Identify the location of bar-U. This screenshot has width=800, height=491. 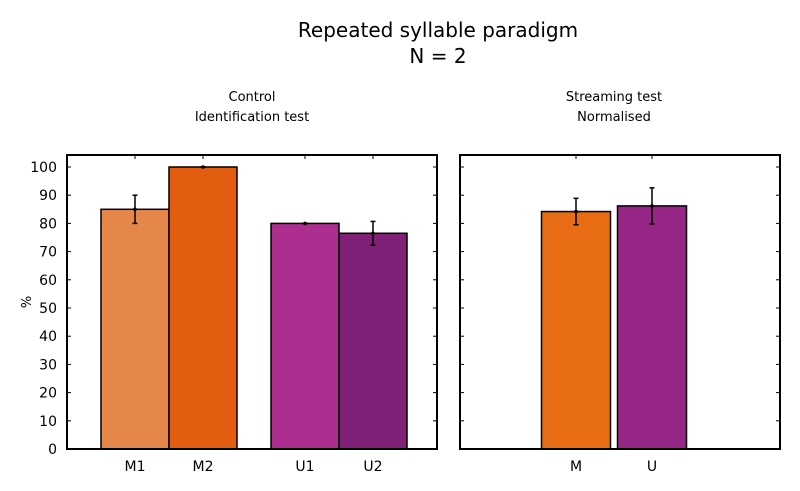
(652, 327).